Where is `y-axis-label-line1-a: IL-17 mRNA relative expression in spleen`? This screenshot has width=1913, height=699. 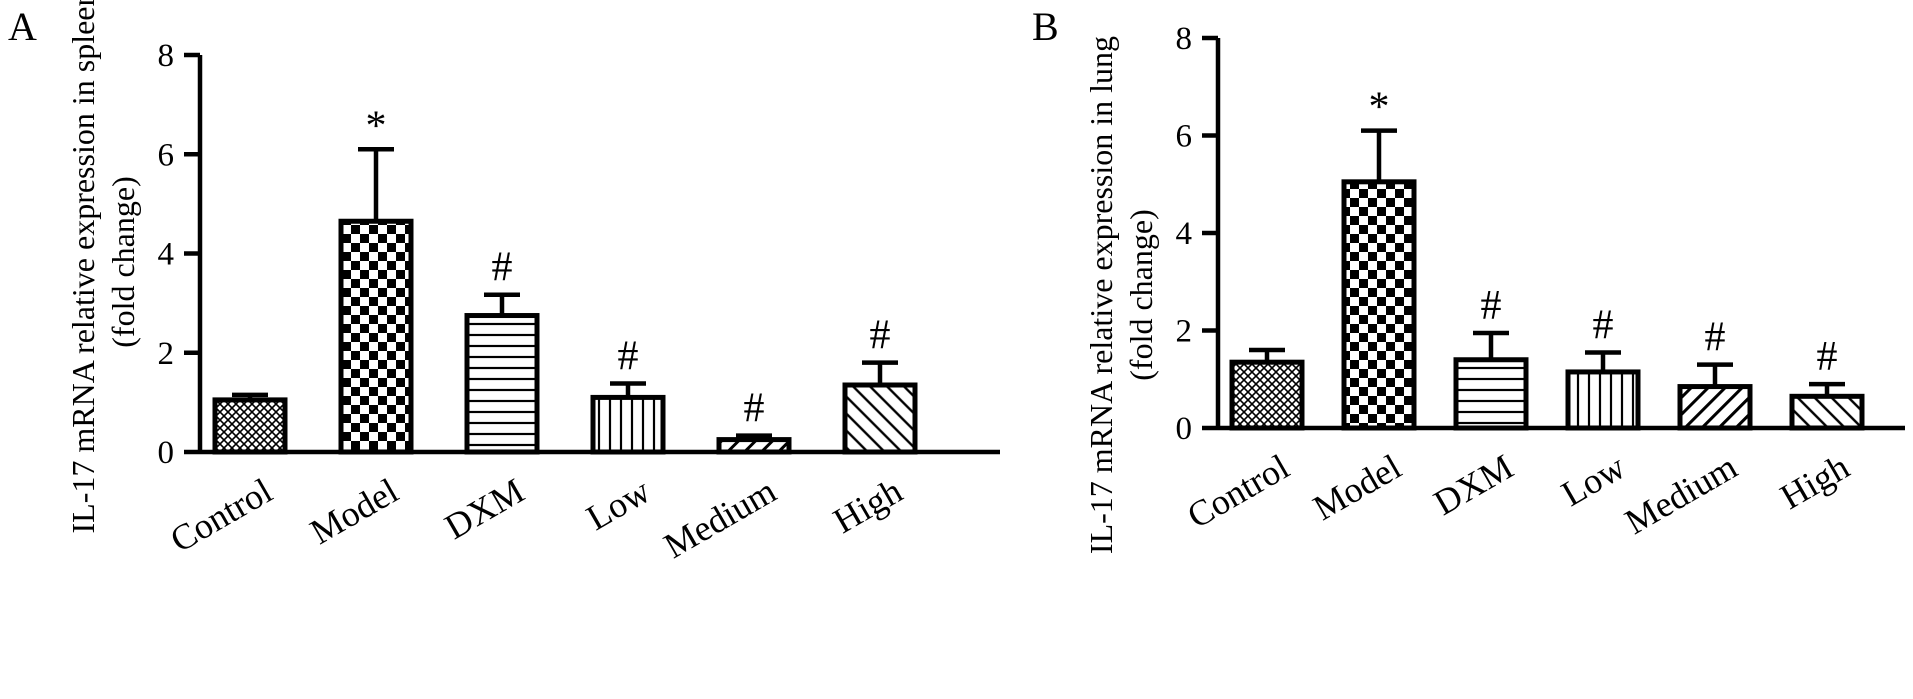
y-axis-label-line1-a: IL-17 mRNA relative expression in spleen is located at coordinates (83, 266).